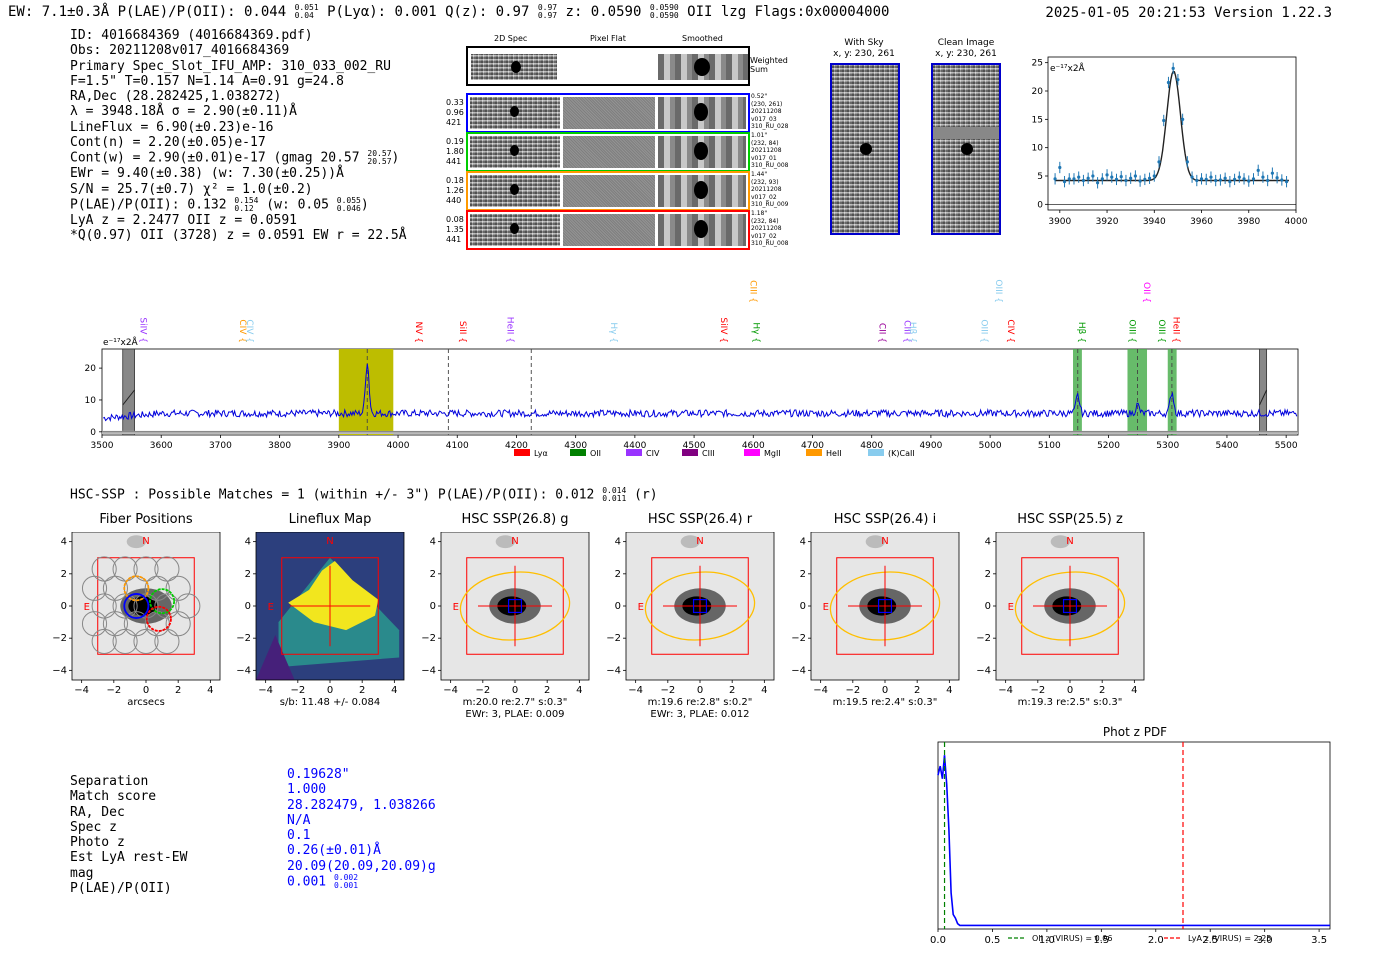 This screenshot has width=1400, height=953. Describe the element at coordinates (614, 490) in the screenshot. I see `hsc-title-sup: 0.014` at that location.